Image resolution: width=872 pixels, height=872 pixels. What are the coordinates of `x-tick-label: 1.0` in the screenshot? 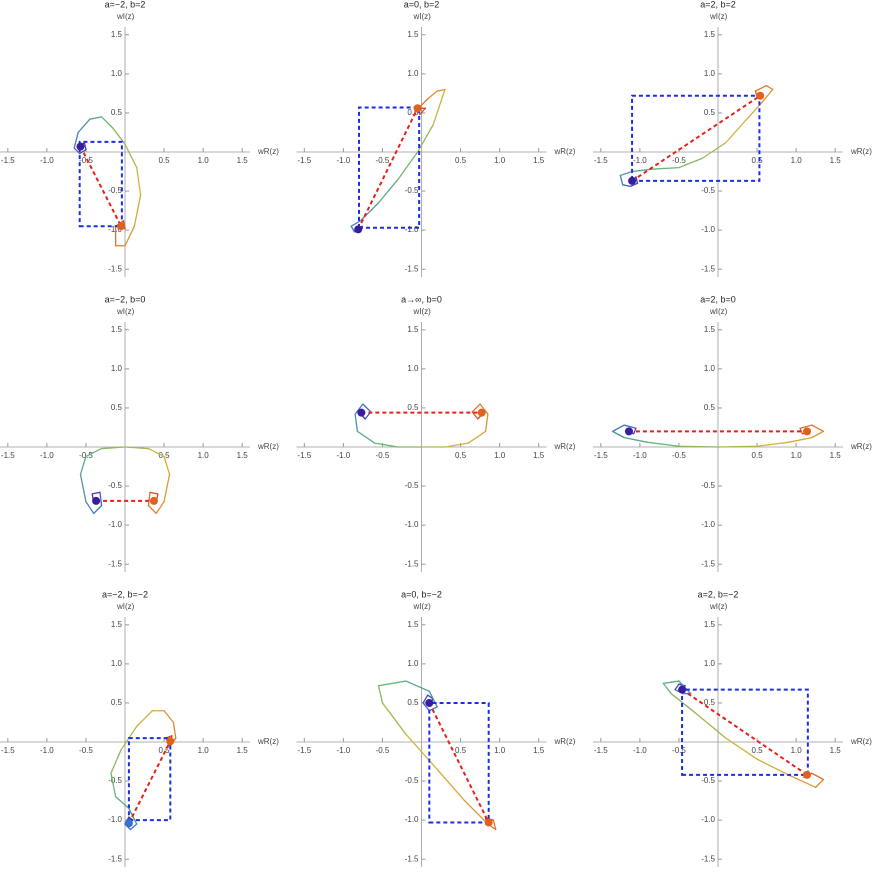 It's located at (500, 750).